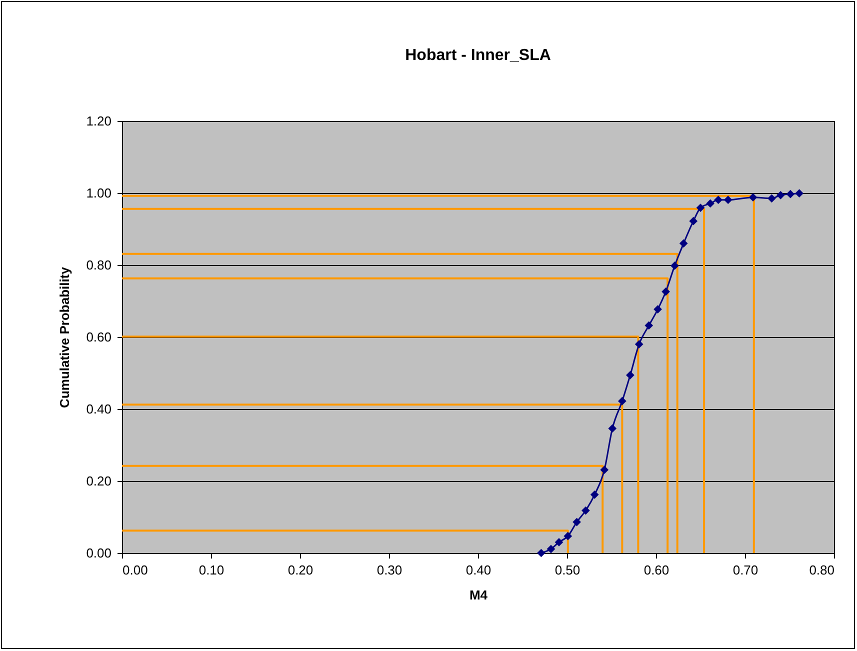 This screenshot has height=651, width=857. What do you see at coordinates (745, 570) in the screenshot?
I see `x-tick-label: 0.70` at bounding box center [745, 570].